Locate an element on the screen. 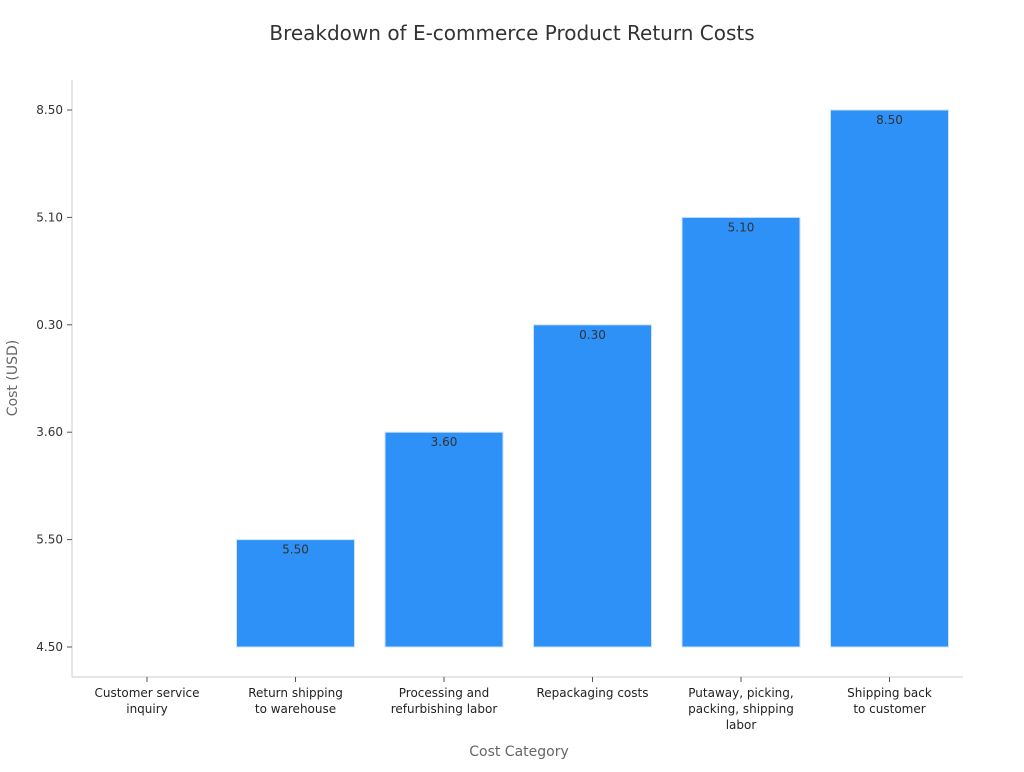 The width and height of the screenshot is (1024, 772). x-tick-label: Customer service is located at coordinates (146, 693).